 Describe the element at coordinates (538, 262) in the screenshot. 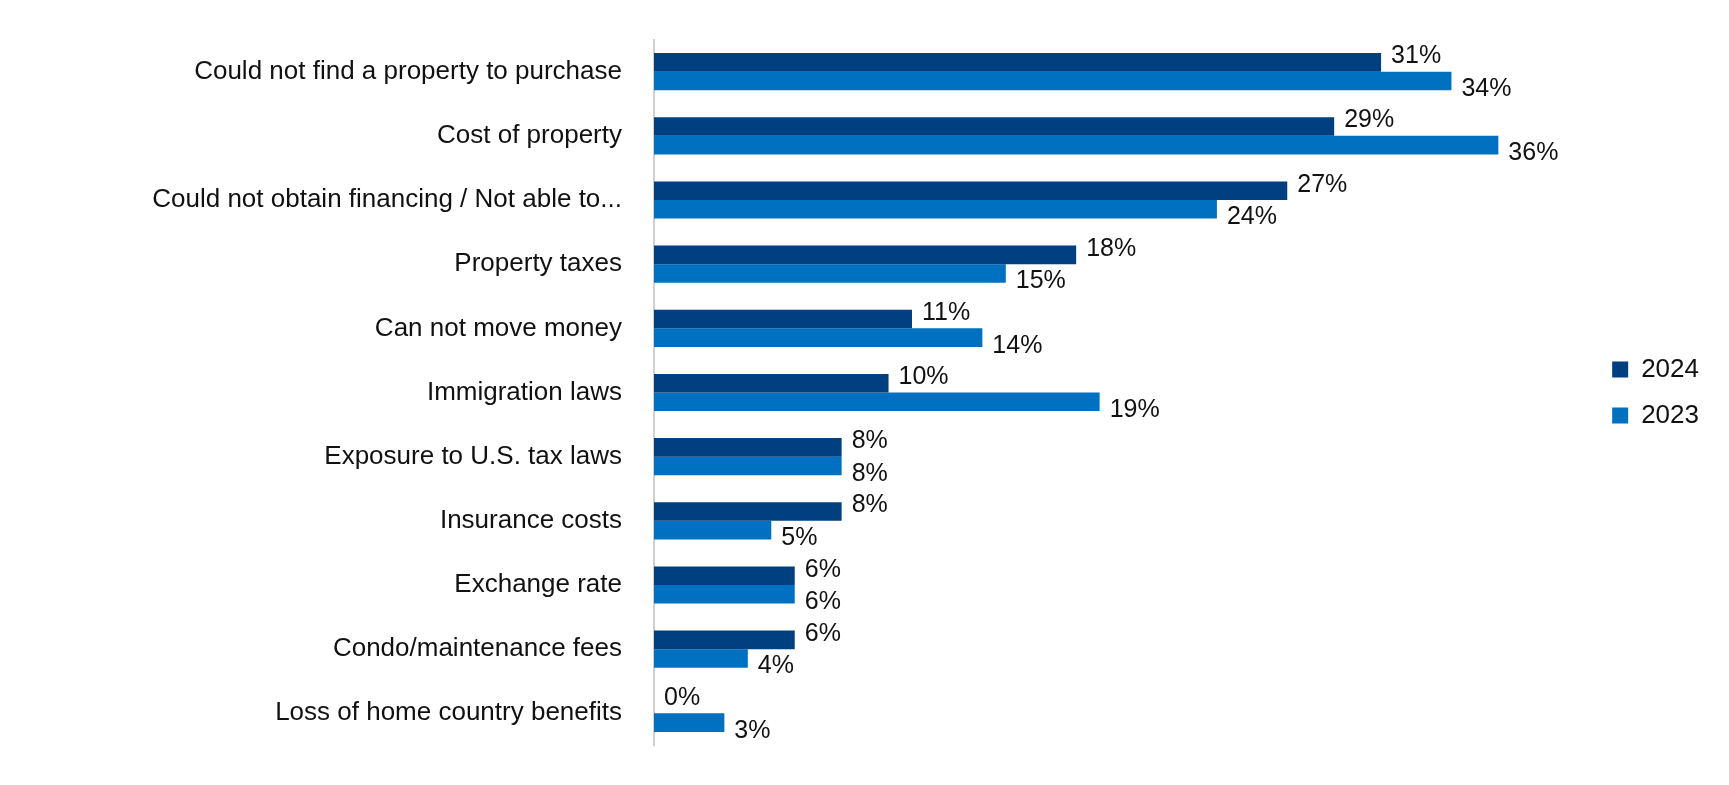

I see `y-tick-label: Property taxes` at that location.